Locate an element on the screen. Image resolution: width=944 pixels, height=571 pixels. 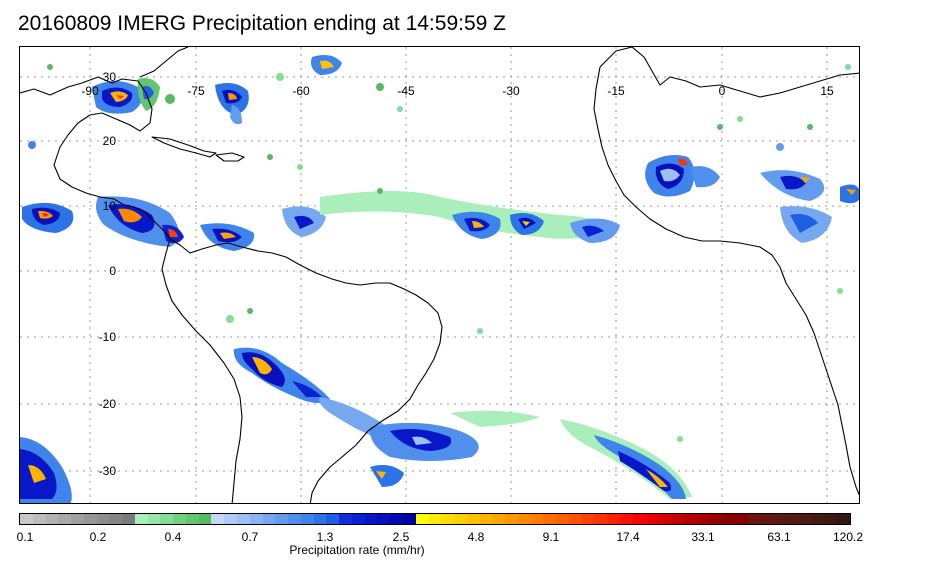
latitude-label: -20 is located at coordinates (108, 404).